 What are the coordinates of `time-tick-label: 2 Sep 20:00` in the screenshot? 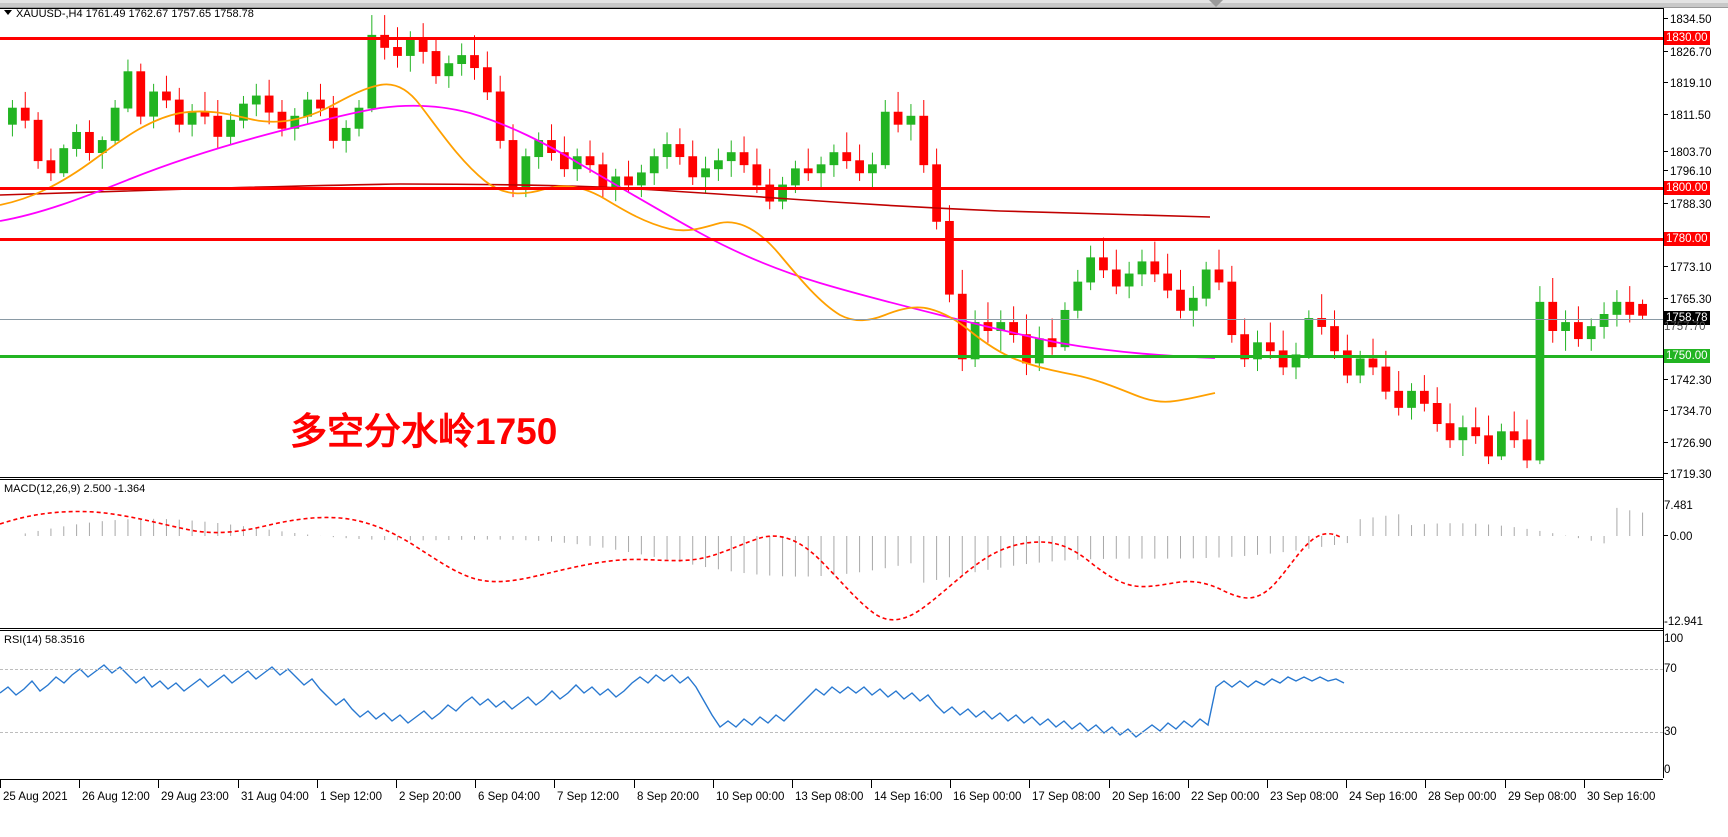 It's located at (430, 797).